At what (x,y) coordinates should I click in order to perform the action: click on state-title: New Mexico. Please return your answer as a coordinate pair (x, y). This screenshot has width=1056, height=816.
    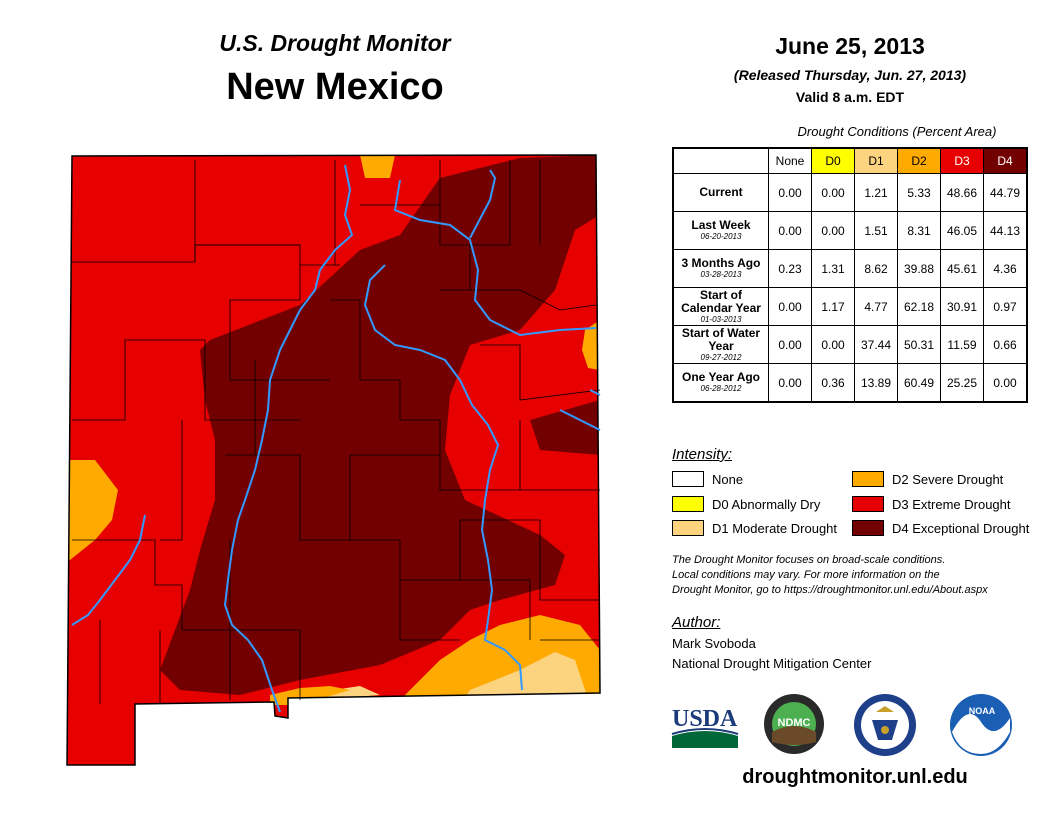
    Looking at the image, I should click on (335, 87).